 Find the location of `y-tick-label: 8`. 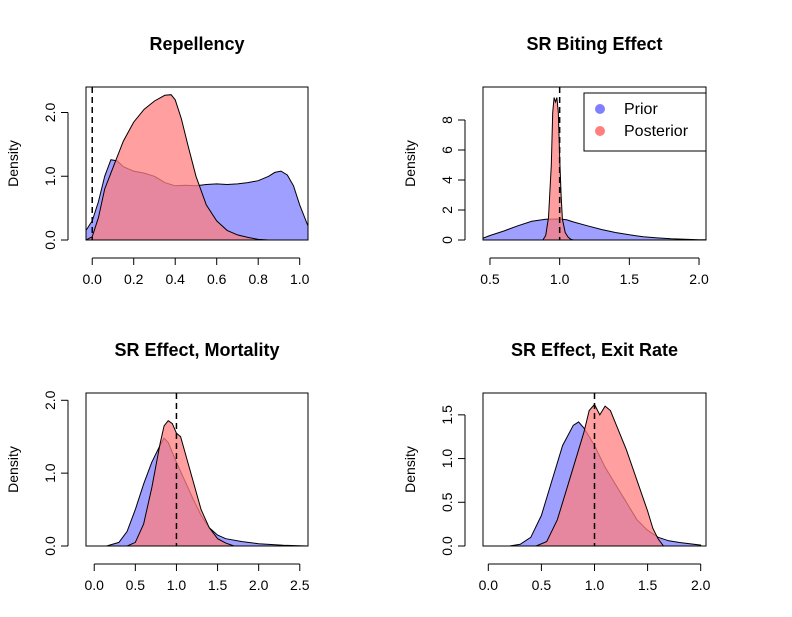

y-tick-label: 8 is located at coordinates (447, 120).